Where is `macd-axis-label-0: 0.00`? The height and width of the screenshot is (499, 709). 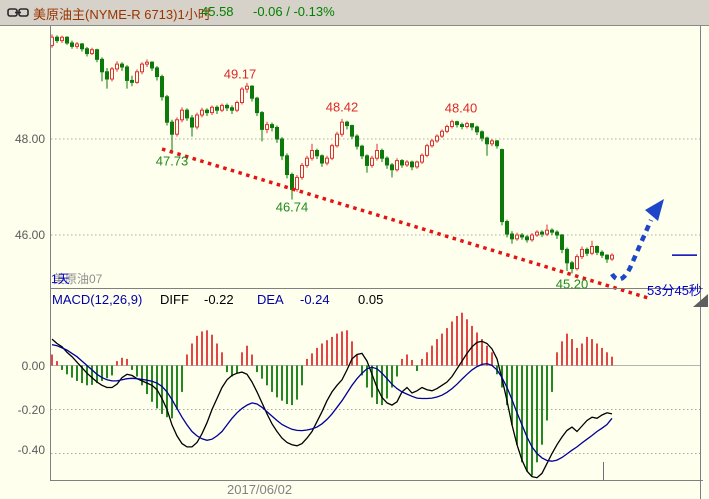 macd-axis-label-0: 0.00 is located at coordinates (33, 366).